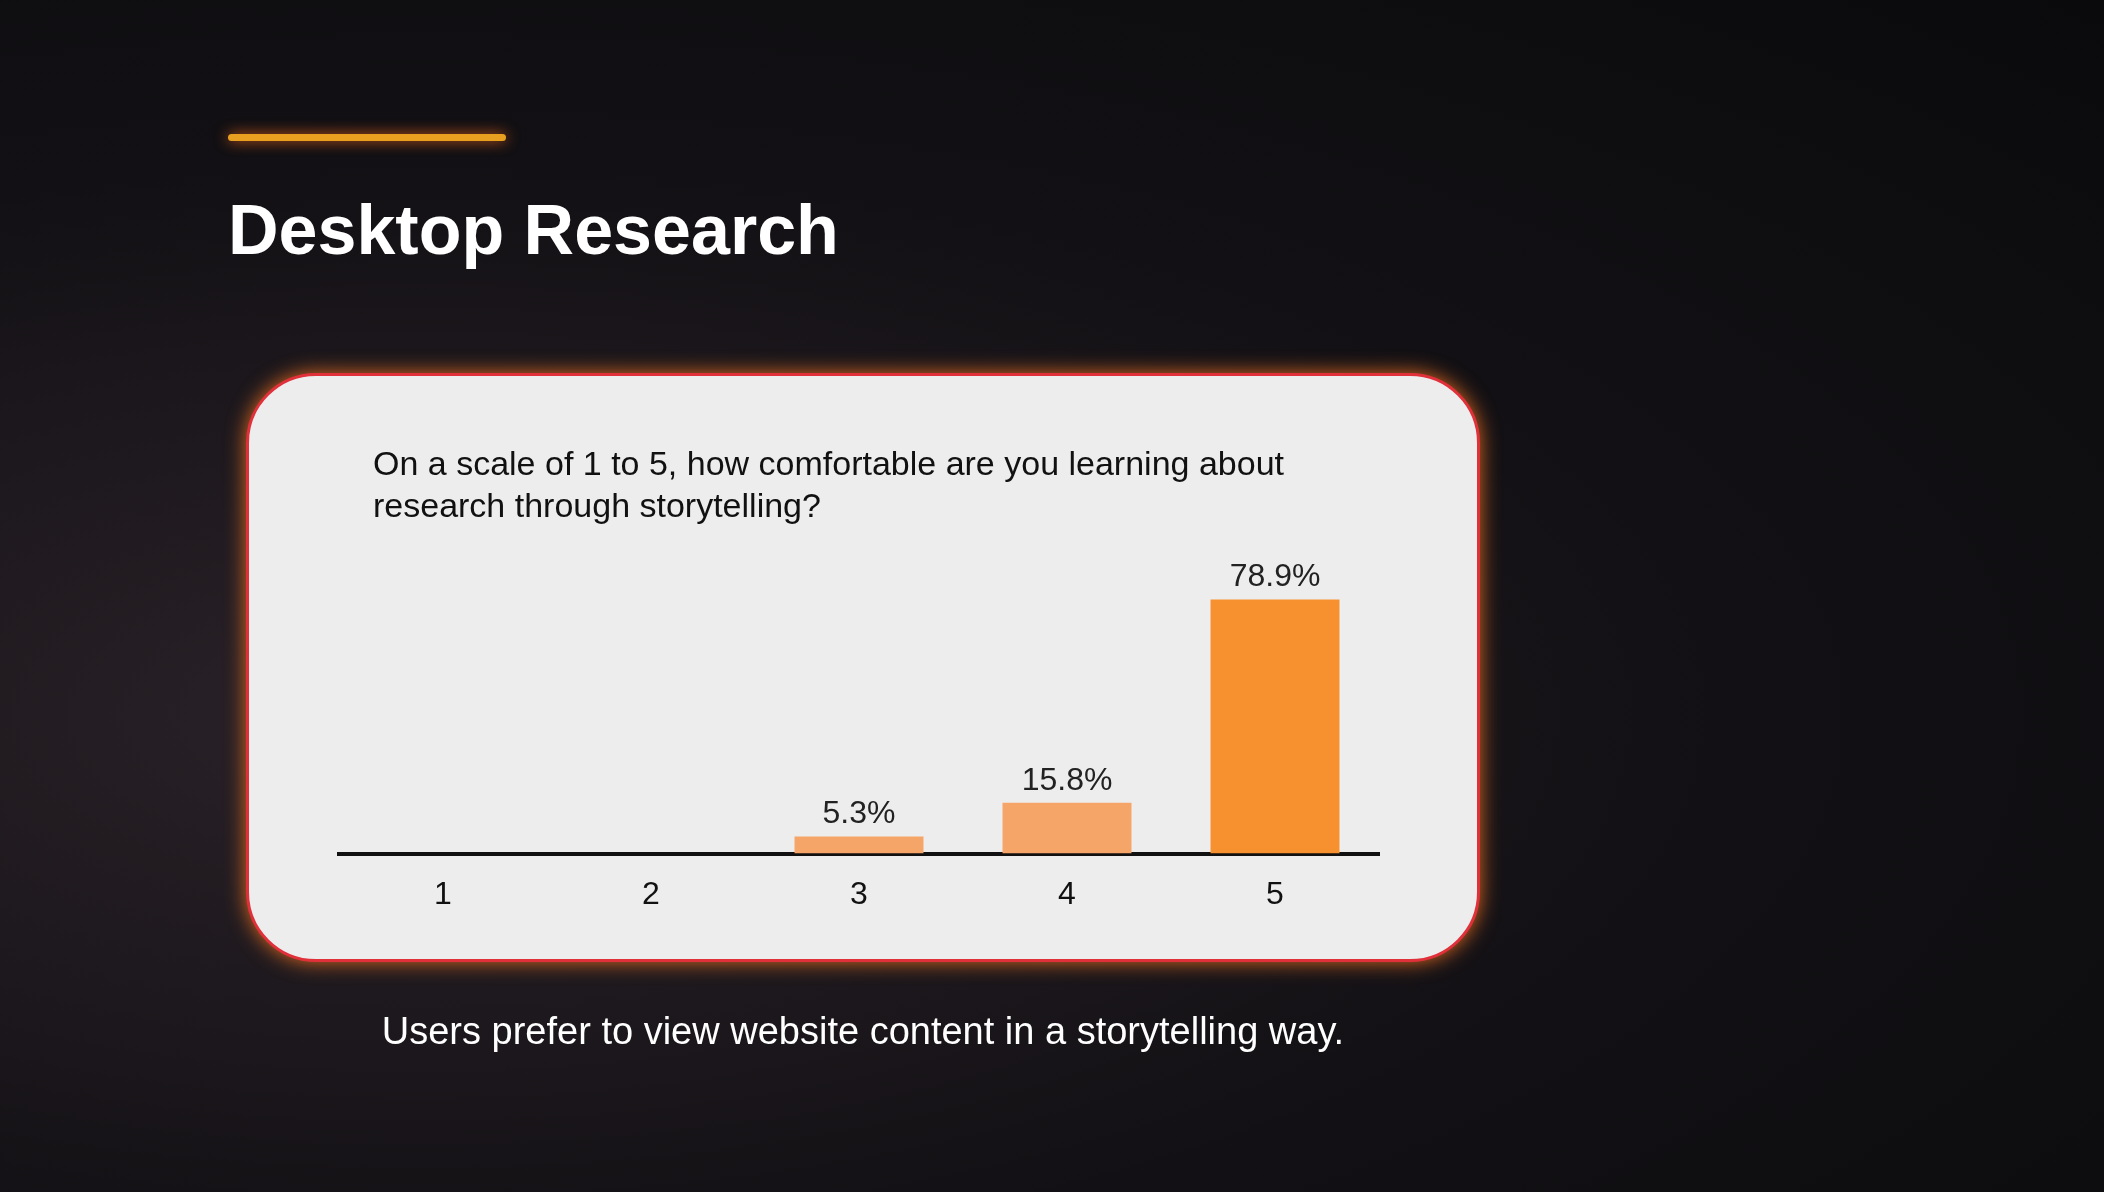 This screenshot has width=2104, height=1192. What do you see at coordinates (829, 484) in the screenshot?
I see `chart-subtitle: On a scale of 1 to 5, how comfortable are you learning about research through storytelling?` at bounding box center [829, 484].